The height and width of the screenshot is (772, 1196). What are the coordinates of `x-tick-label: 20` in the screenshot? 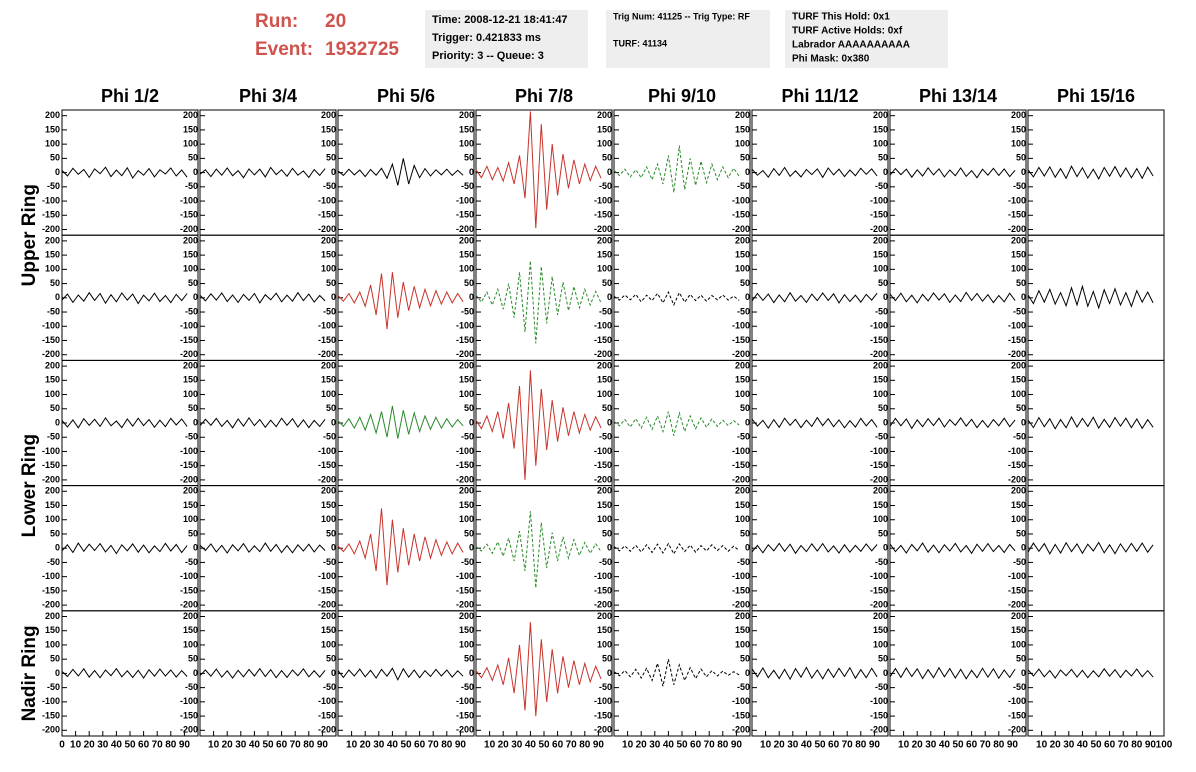 It's located at (504, 745).